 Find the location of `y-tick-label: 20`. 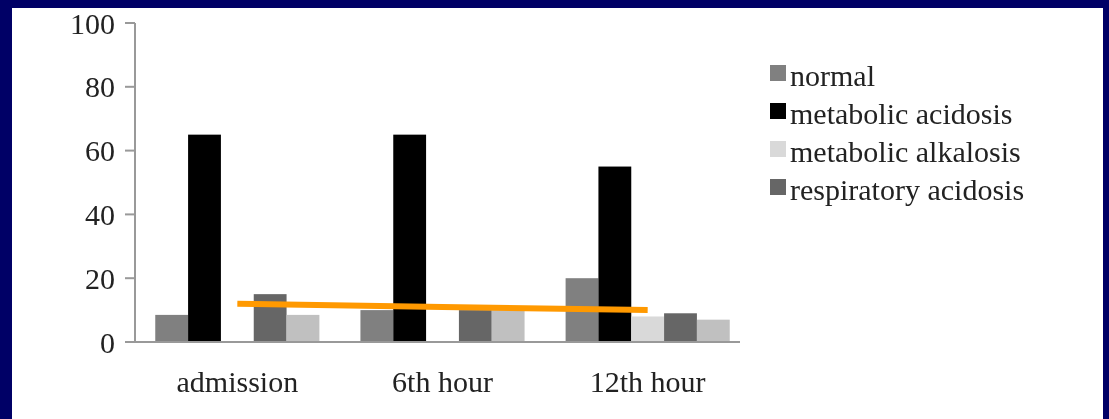

y-tick-label: 20 is located at coordinates (100, 278).